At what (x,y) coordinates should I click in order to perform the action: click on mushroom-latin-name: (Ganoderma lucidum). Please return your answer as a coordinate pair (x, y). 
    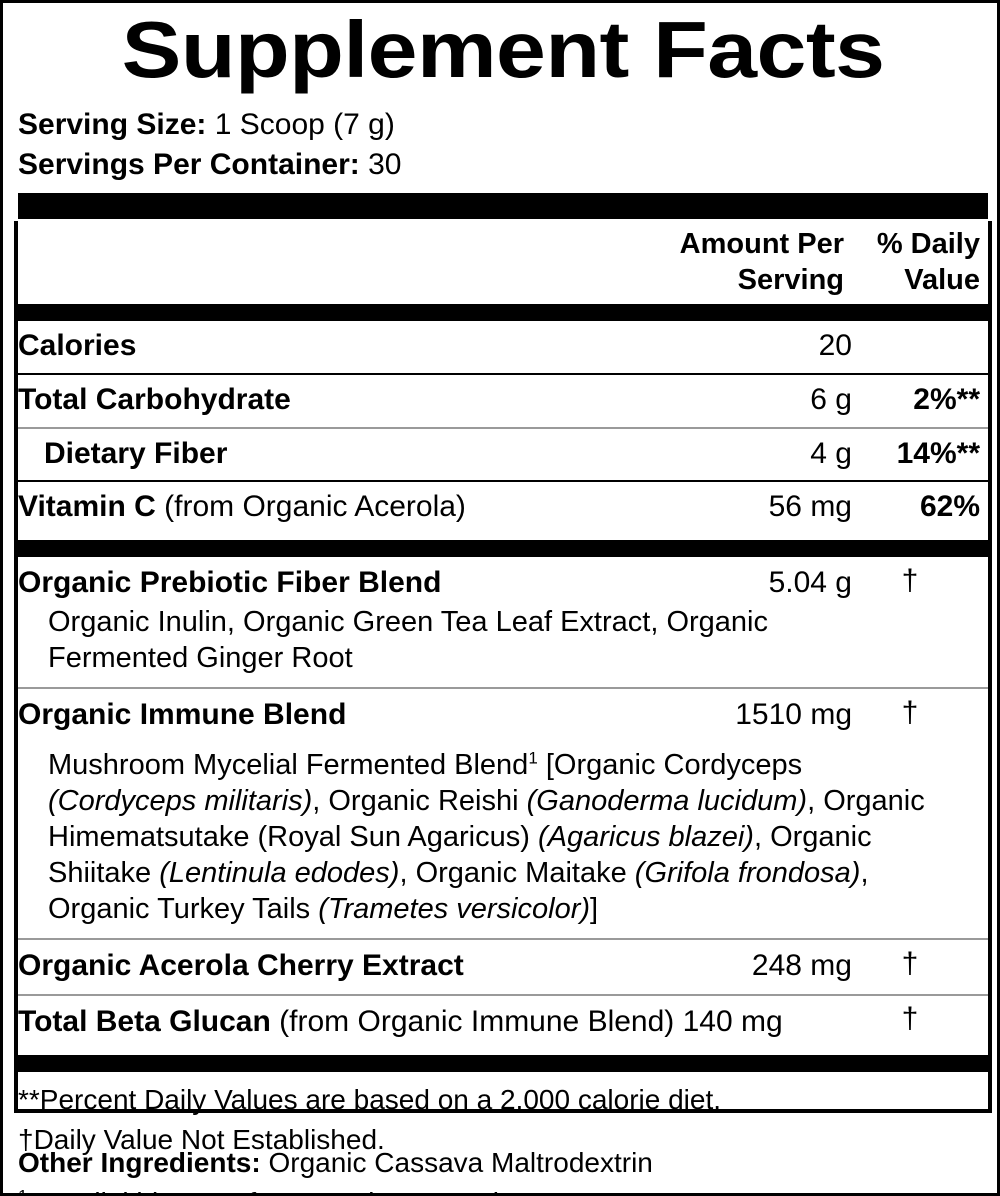
    Looking at the image, I should click on (667, 800).